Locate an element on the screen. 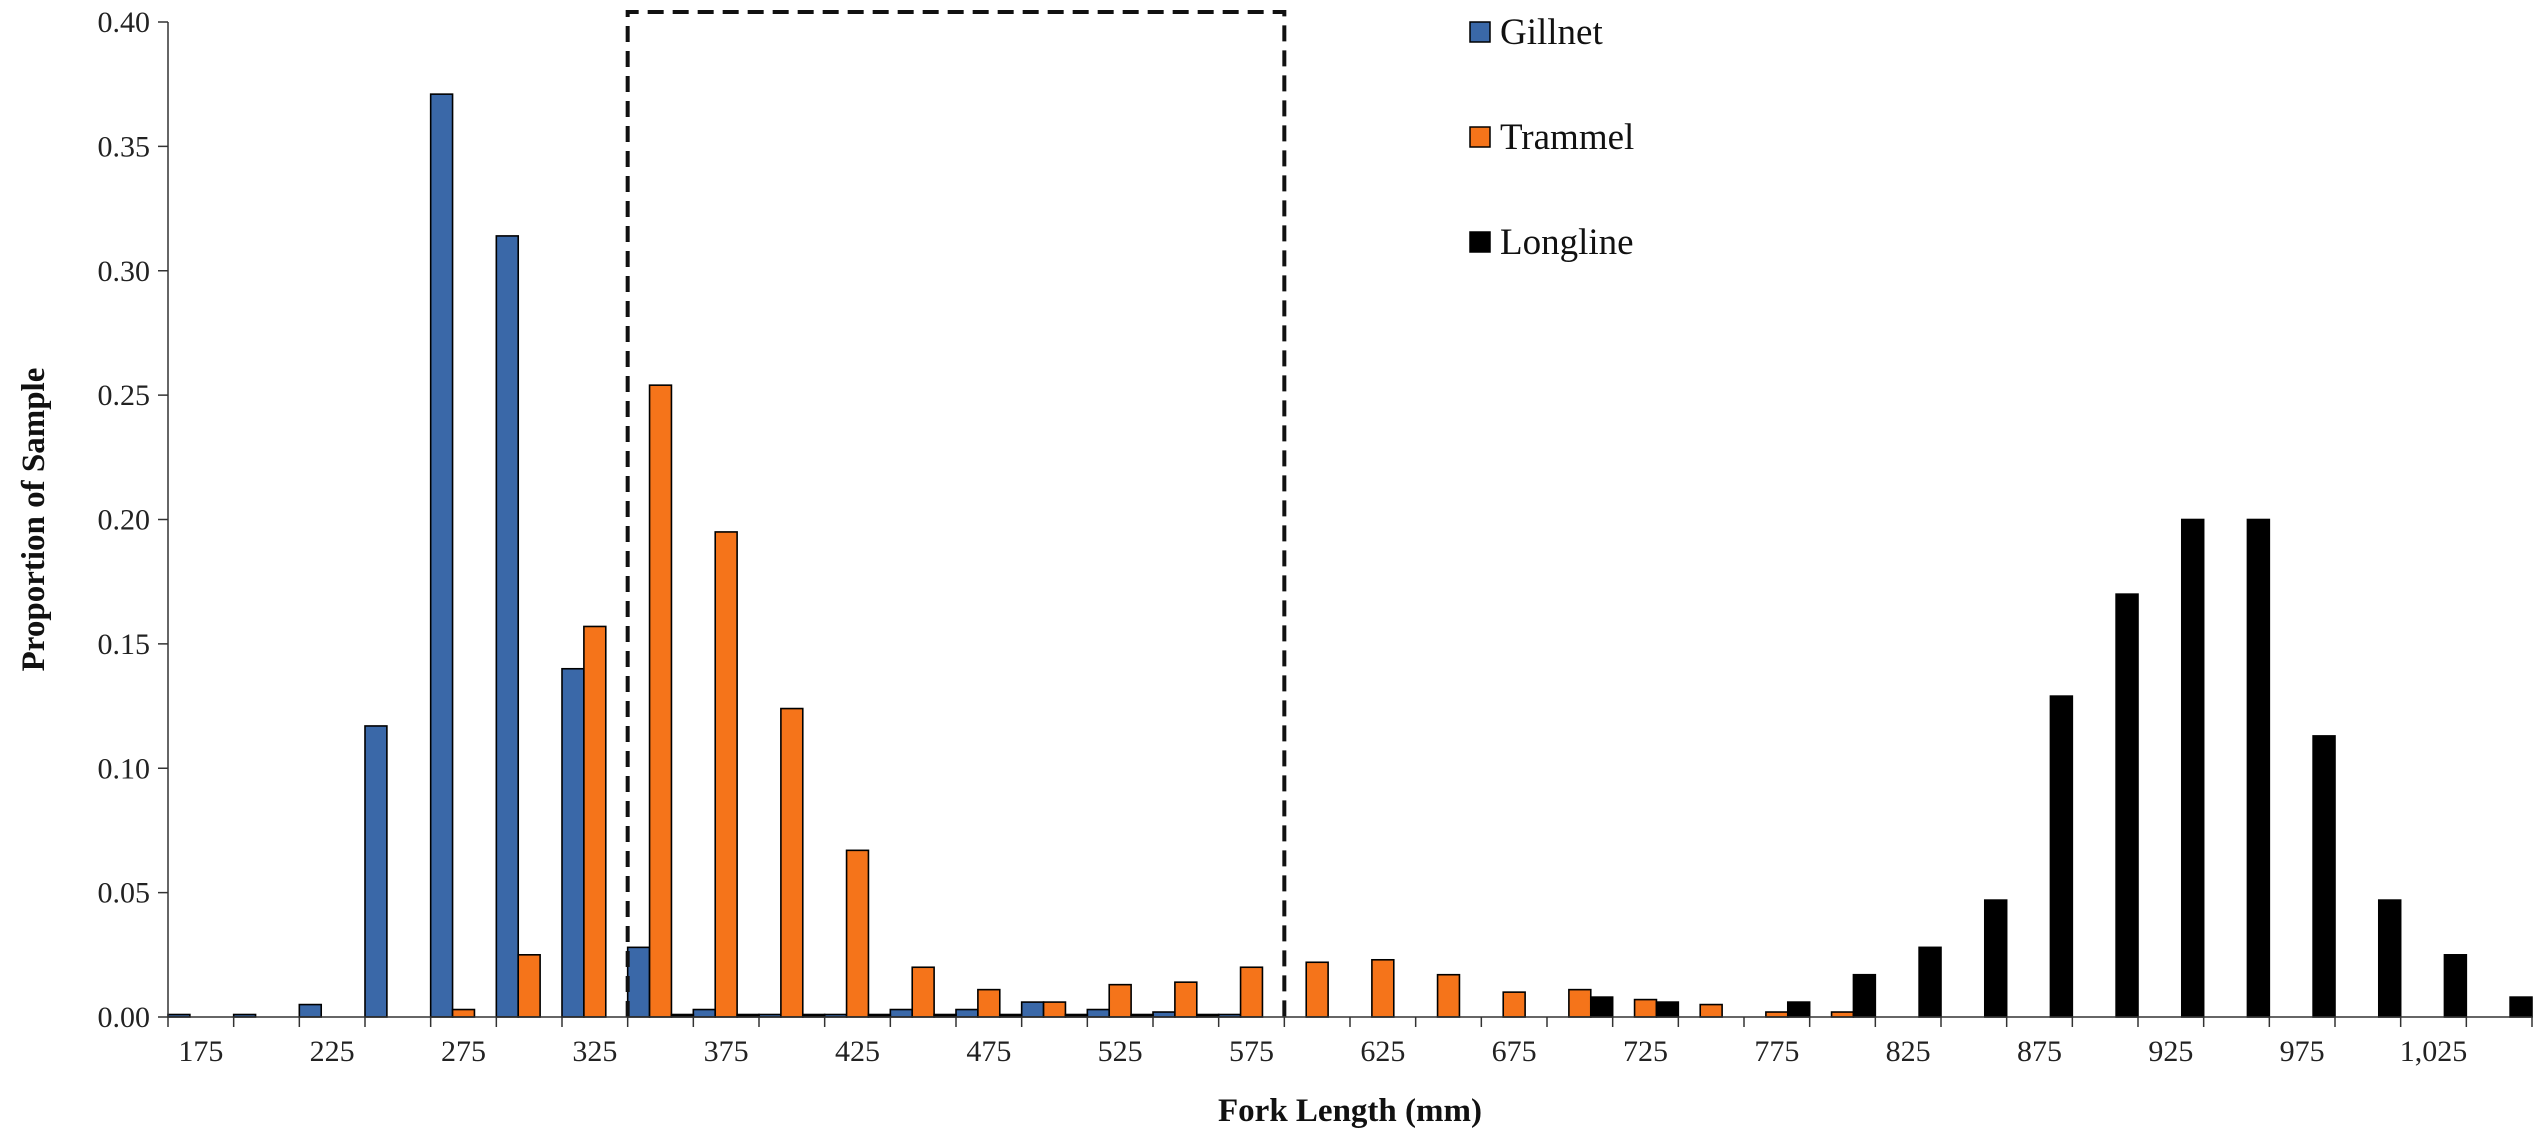 This screenshot has width=2539, height=1131. y-tick-label: 0.05 is located at coordinates (124, 893).